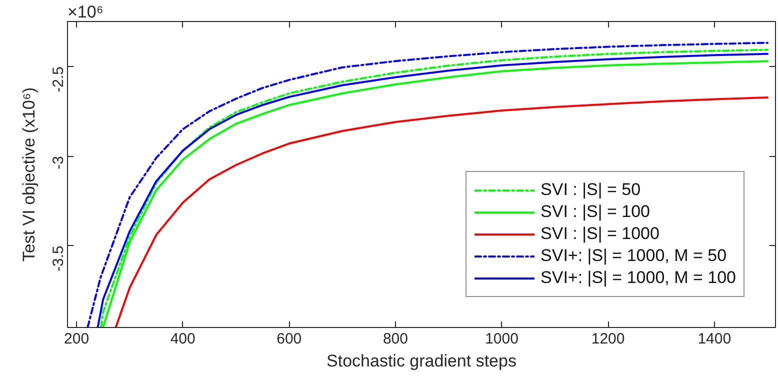 The width and height of the screenshot is (778, 391). Describe the element at coordinates (86, 12) in the screenshot. I see `text: ×10⁶` at that location.